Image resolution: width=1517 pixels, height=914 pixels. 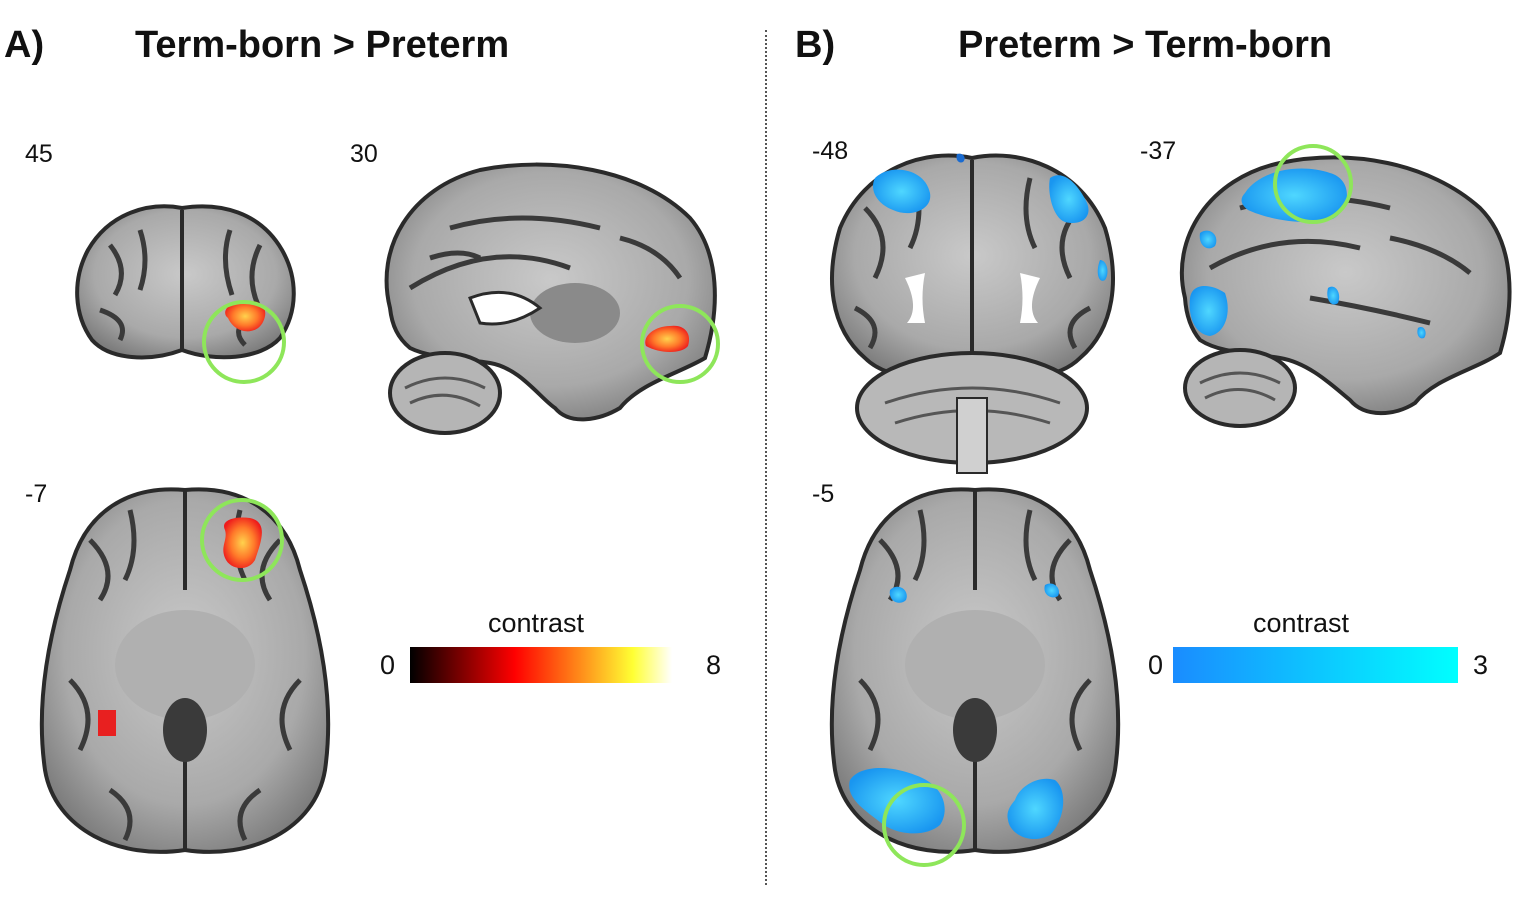 What do you see at coordinates (552, 298) in the screenshot?
I see `panel-a-sagittal-brain-slice` at bounding box center [552, 298].